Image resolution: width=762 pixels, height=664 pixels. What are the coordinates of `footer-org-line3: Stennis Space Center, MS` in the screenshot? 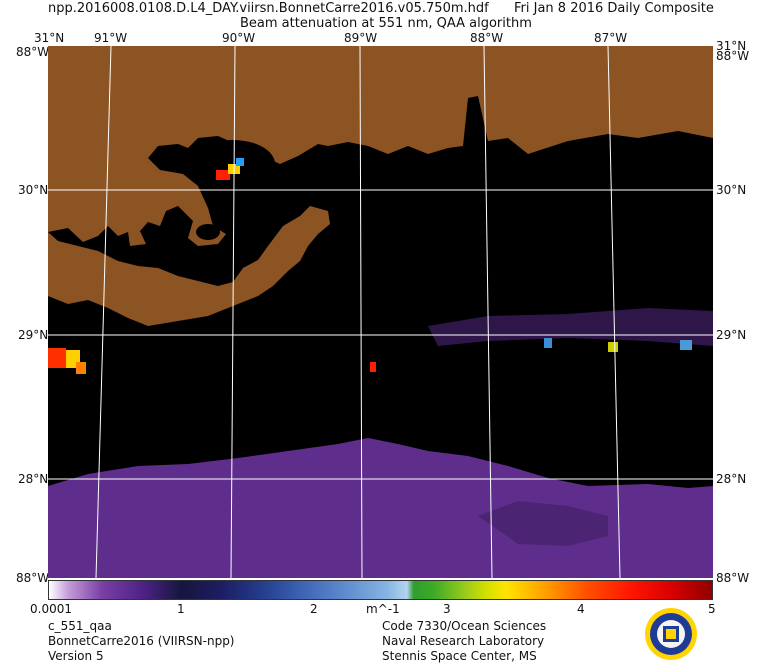 It's located at (459, 656).